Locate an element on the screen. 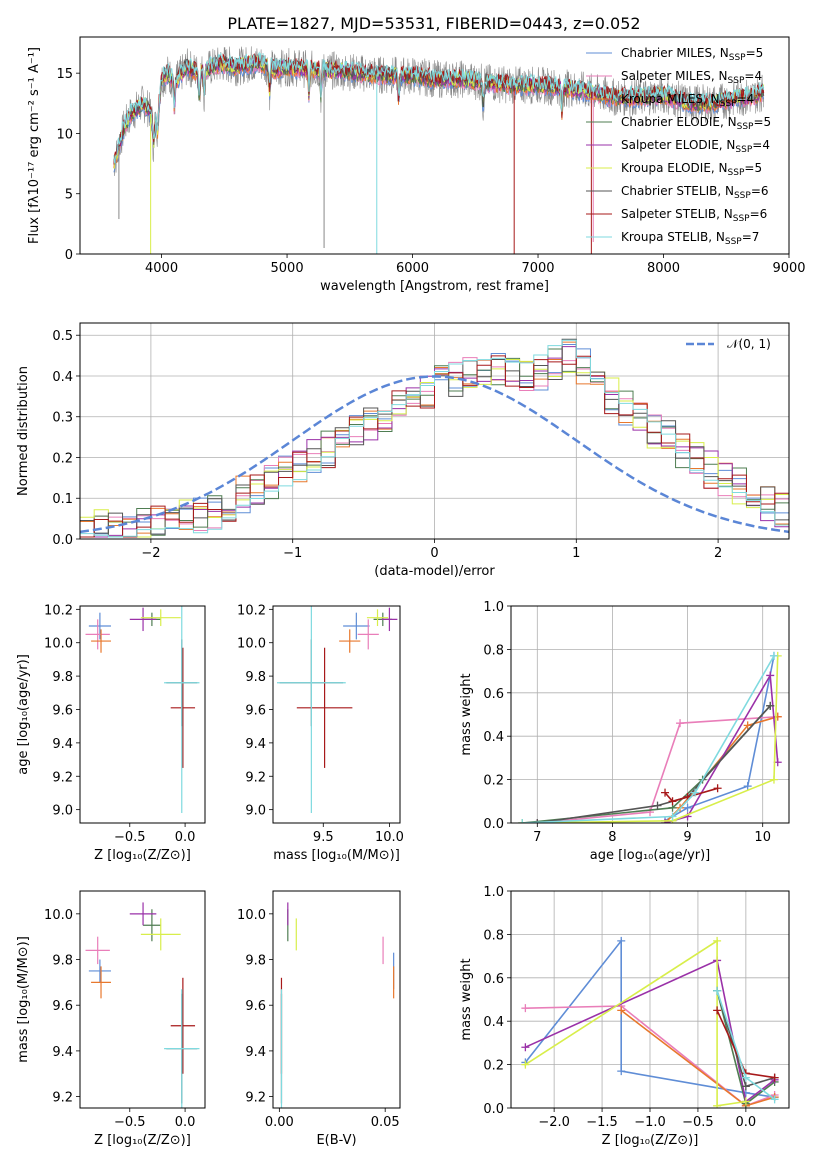  x-axis-label: (data-model)/error is located at coordinates (434, 571).